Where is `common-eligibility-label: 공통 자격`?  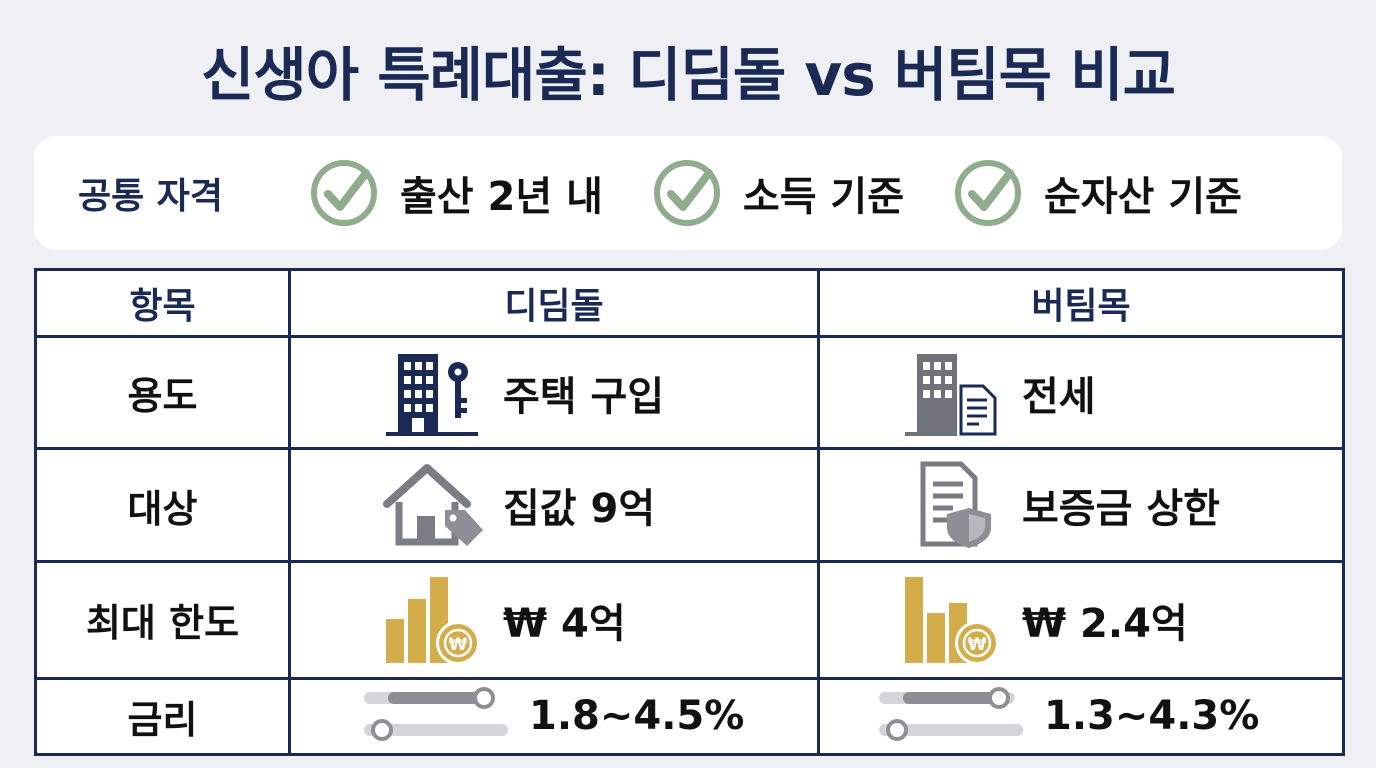
common-eligibility-label: 공통 자격 is located at coordinates (151, 196).